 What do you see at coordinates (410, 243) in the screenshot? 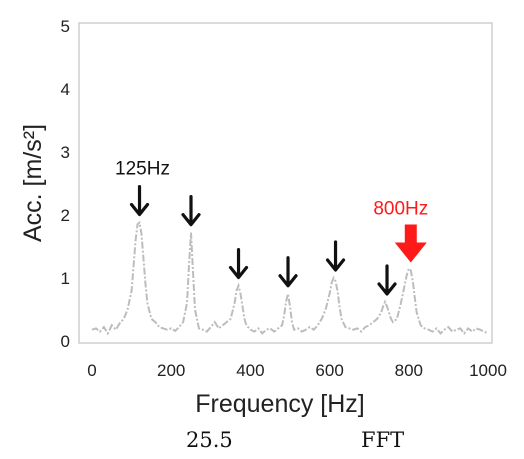
I see `peak-arrow-800hz` at bounding box center [410, 243].